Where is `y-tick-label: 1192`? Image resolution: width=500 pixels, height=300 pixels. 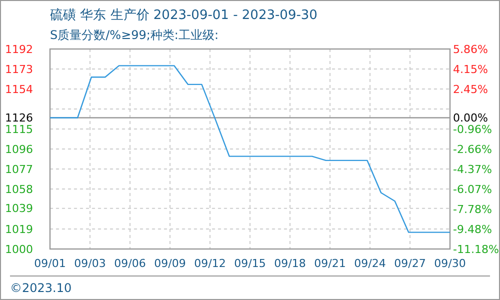
y-tick-label: 1192 is located at coordinates (19, 49).